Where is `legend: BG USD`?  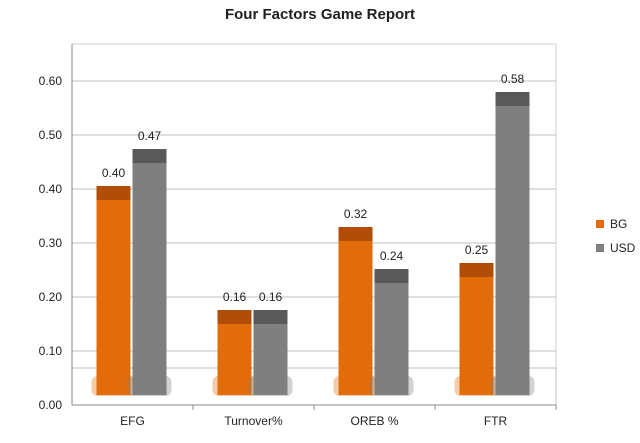 legend: BG USD is located at coordinates (615, 236).